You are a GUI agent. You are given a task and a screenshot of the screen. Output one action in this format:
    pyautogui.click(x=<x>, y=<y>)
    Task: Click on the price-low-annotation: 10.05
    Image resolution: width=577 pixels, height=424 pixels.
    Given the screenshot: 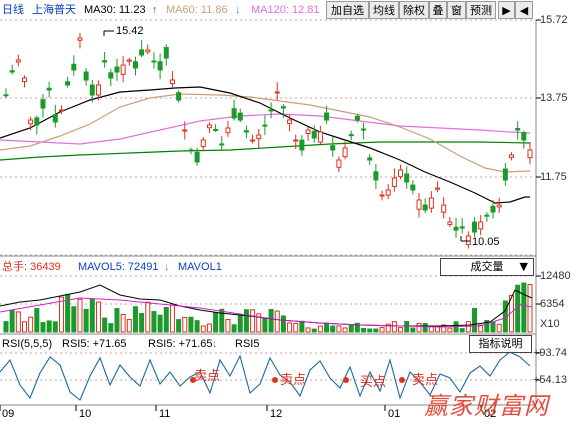 What is the action you would take?
    pyautogui.click(x=486, y=242)
    